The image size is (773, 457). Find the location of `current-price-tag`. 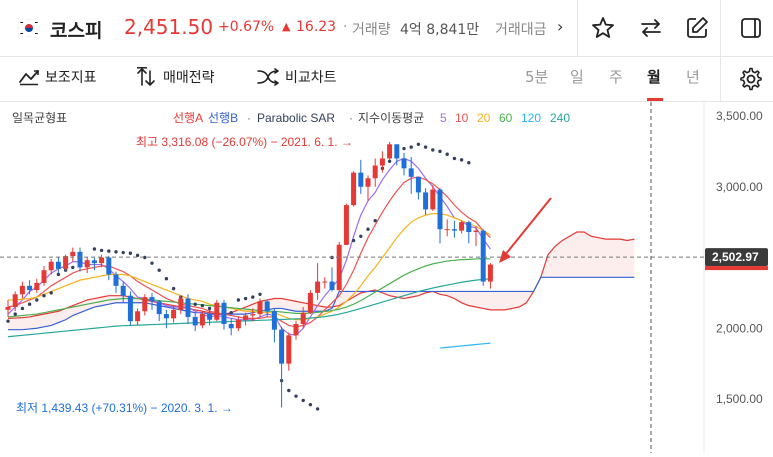

current-price-tag is located at coordinates (736, 257).